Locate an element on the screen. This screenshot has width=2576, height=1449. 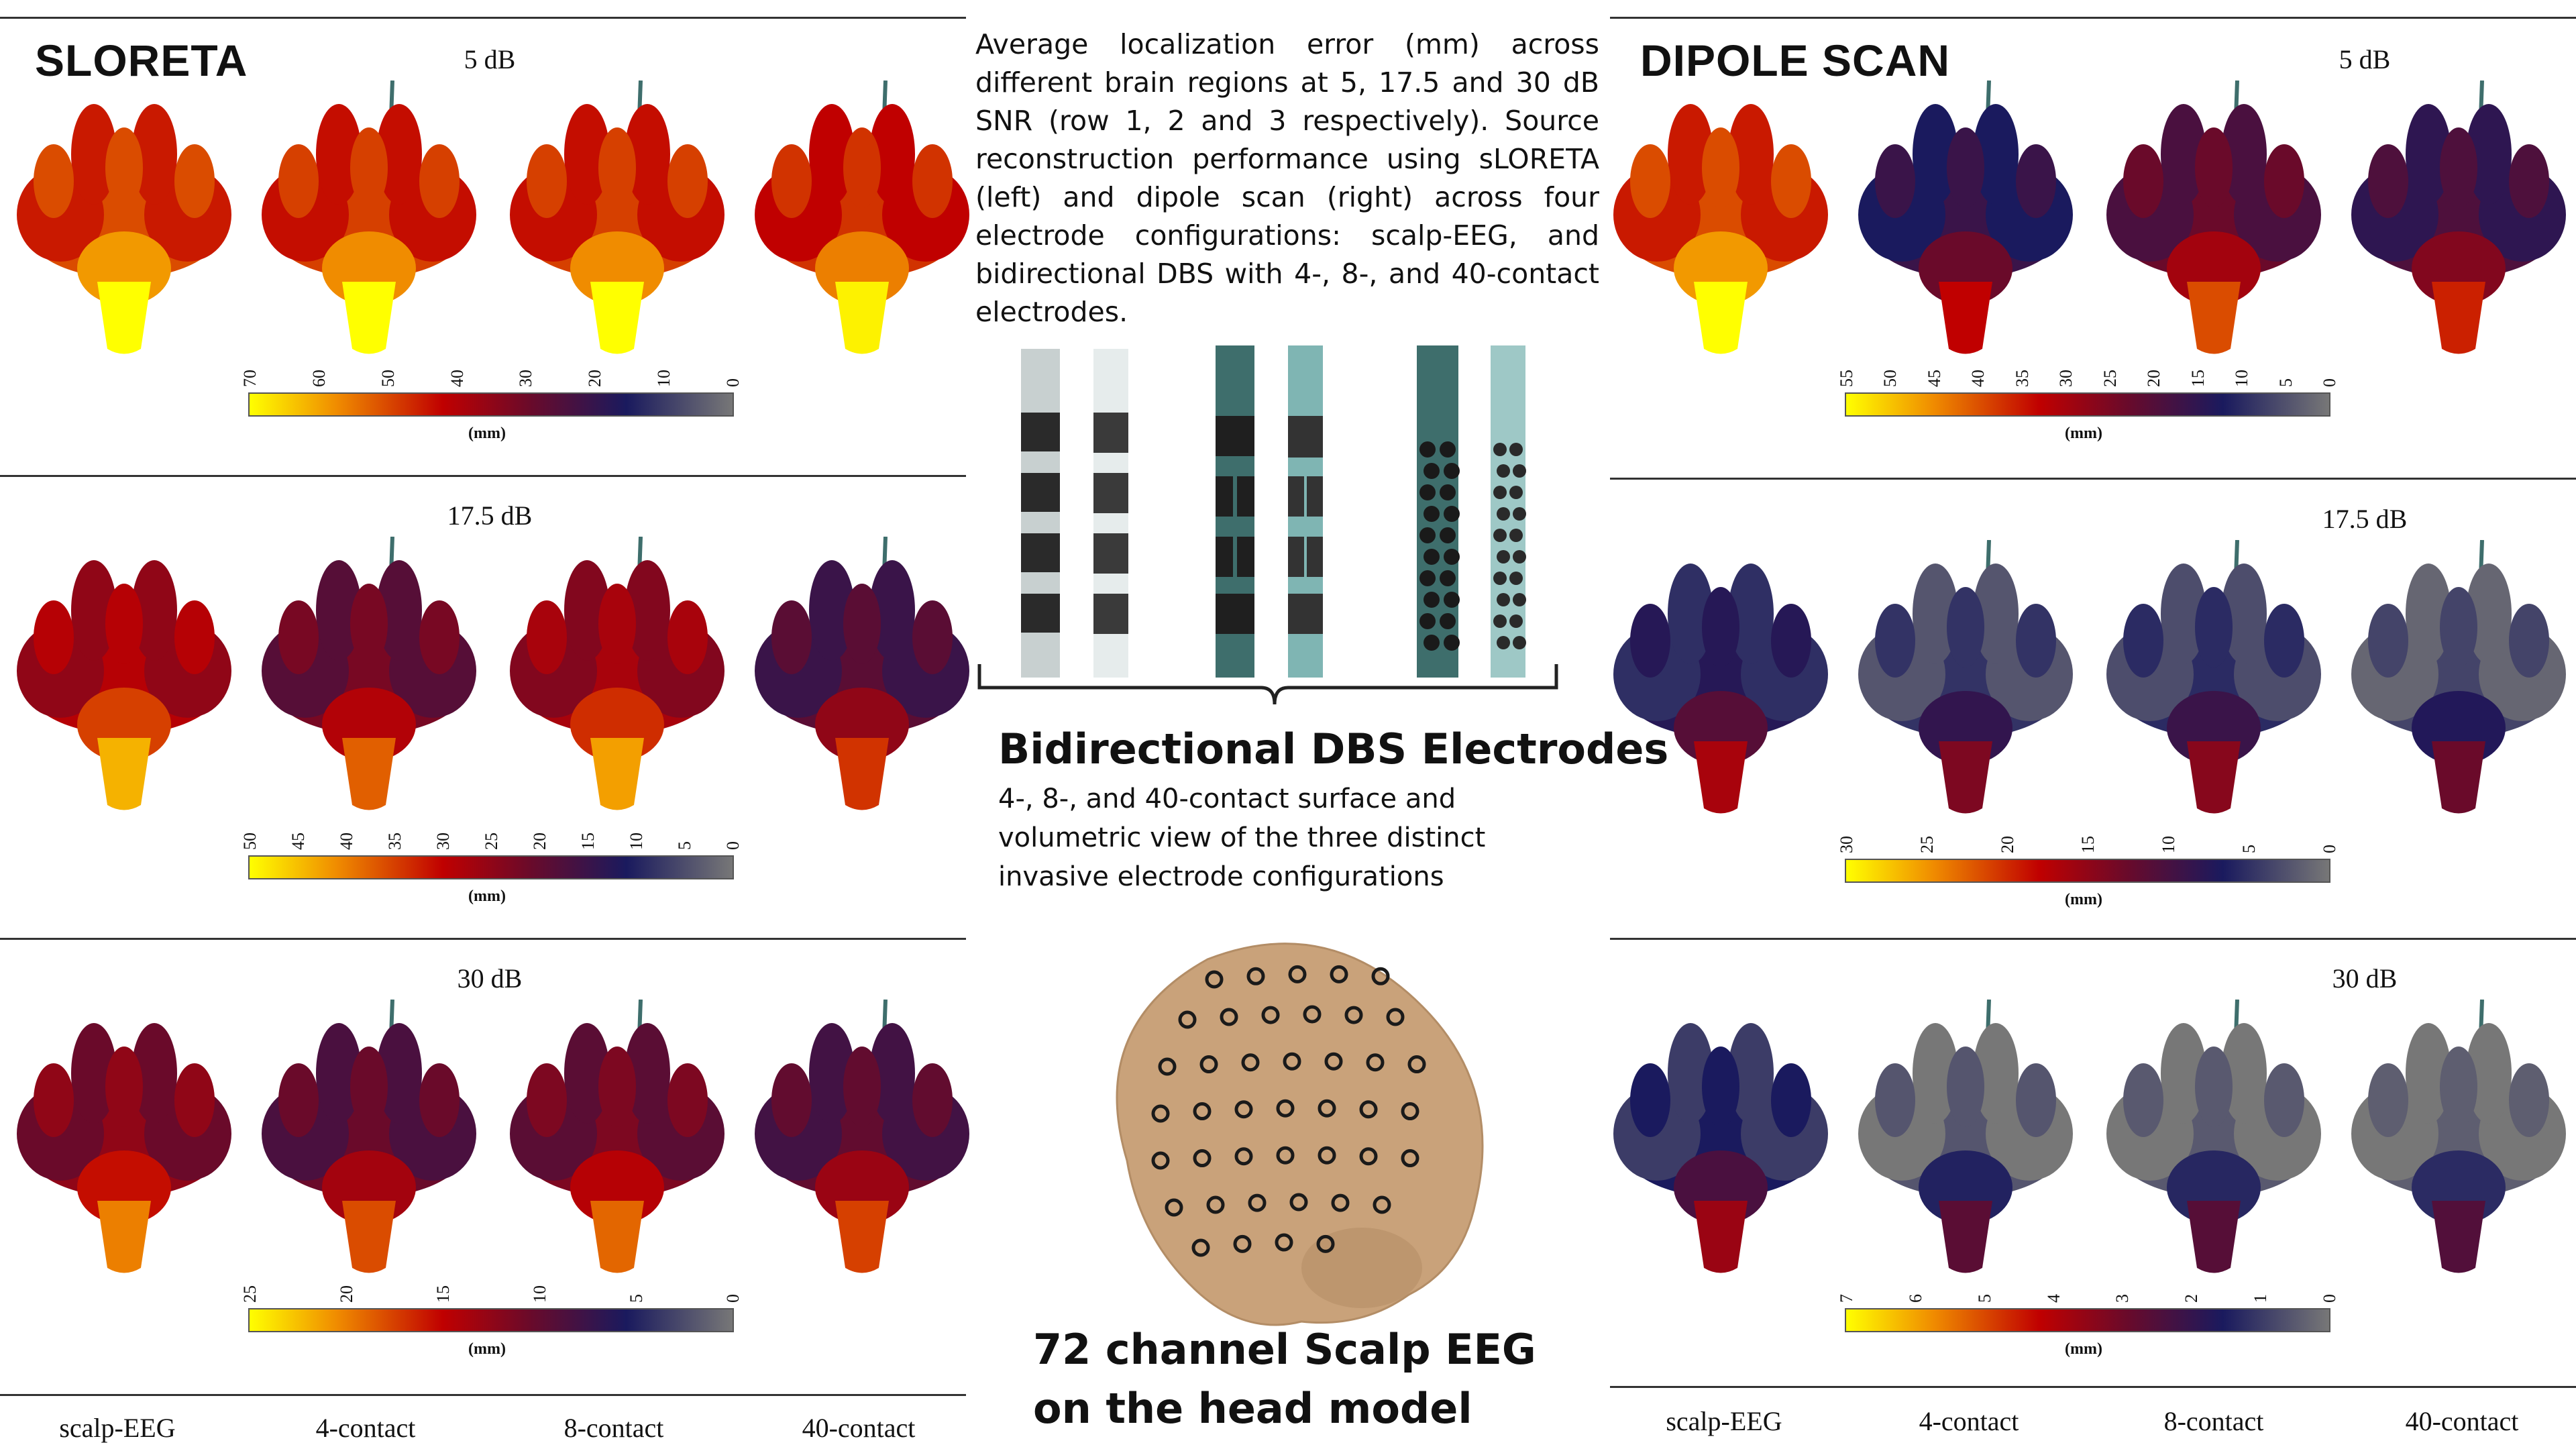
grouping-brace is located at coordinates (1267, 684).